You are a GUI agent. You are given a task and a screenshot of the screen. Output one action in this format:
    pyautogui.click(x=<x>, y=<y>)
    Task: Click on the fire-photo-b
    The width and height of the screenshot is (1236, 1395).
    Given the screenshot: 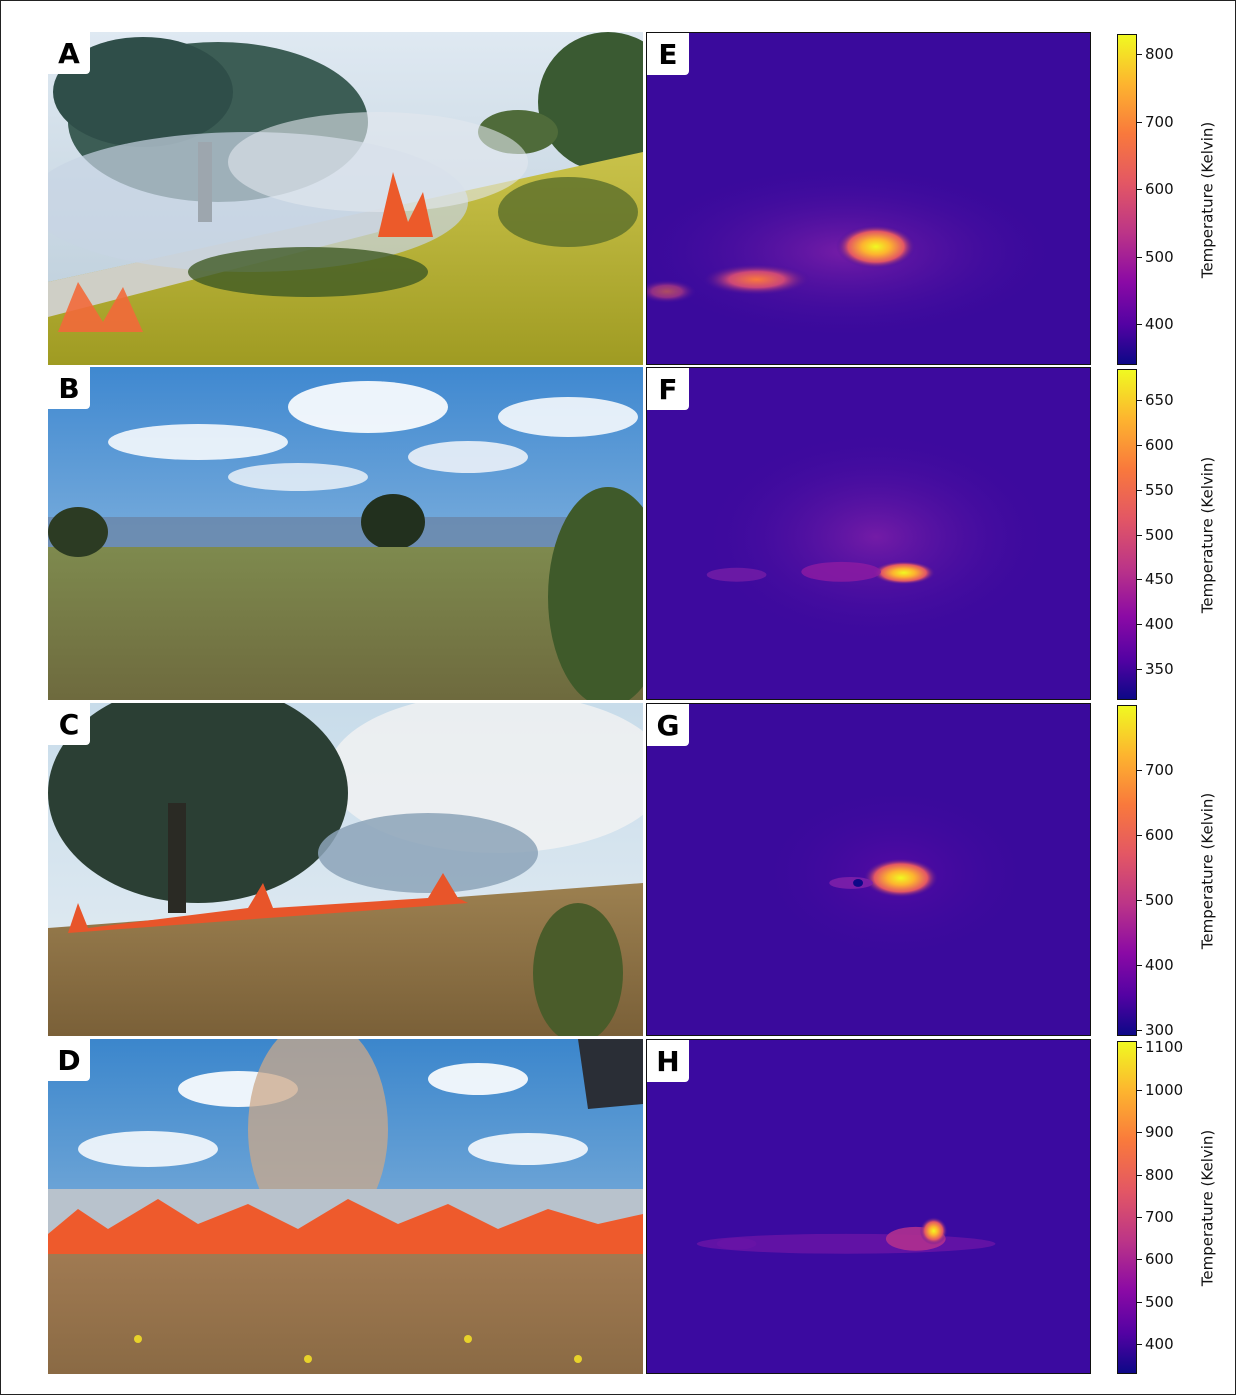 What is the action you would take?
    pyautogui.click(x=345, y=533)
    